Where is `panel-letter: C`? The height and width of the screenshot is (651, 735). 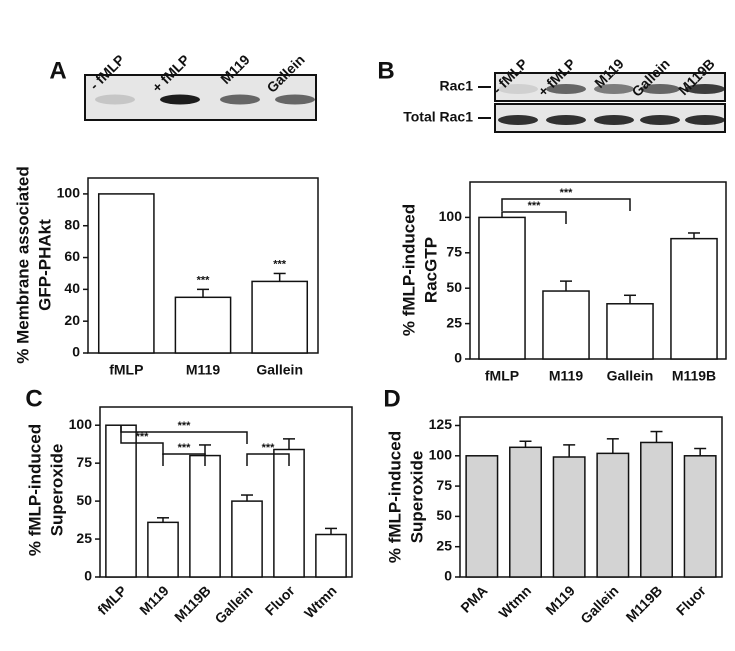 panel-letter: C is located at coordinates (33, 398).